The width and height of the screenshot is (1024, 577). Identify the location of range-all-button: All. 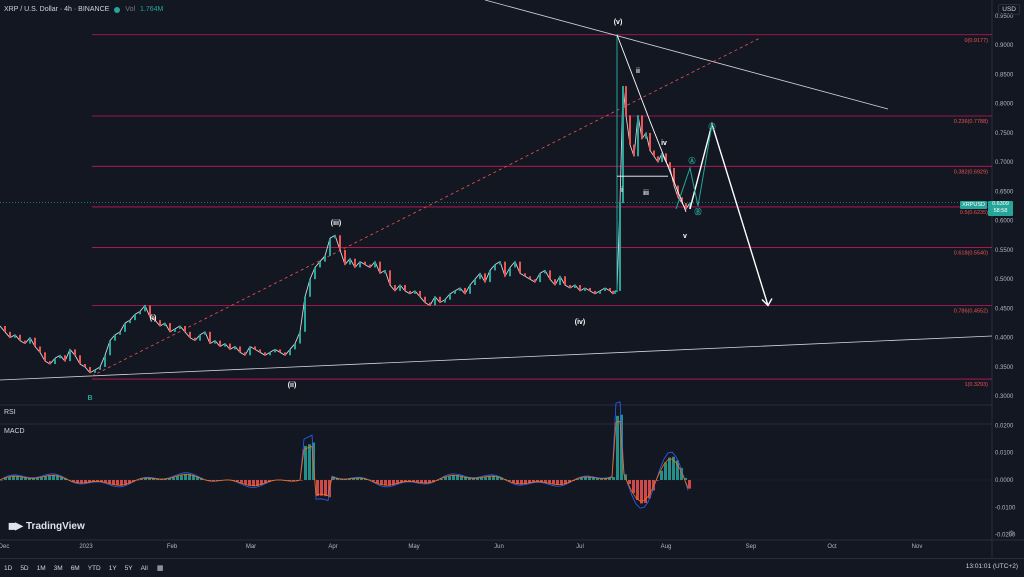
(144, 568).